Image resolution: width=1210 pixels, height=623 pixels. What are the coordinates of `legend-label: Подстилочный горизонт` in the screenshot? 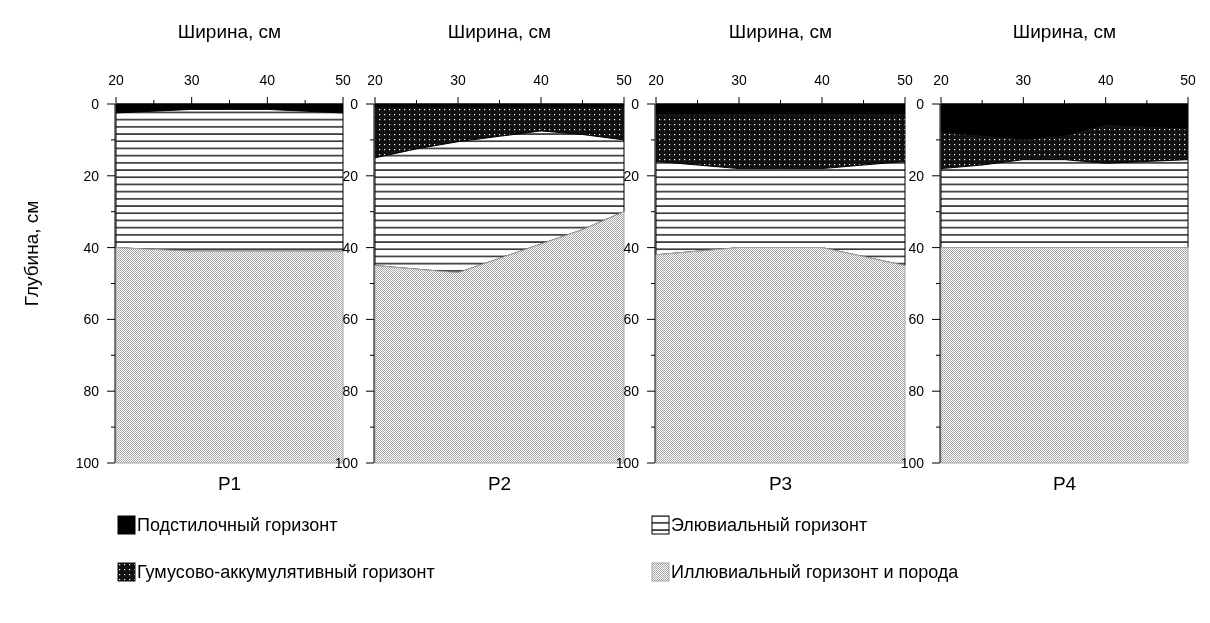 It's located at (237, 525).